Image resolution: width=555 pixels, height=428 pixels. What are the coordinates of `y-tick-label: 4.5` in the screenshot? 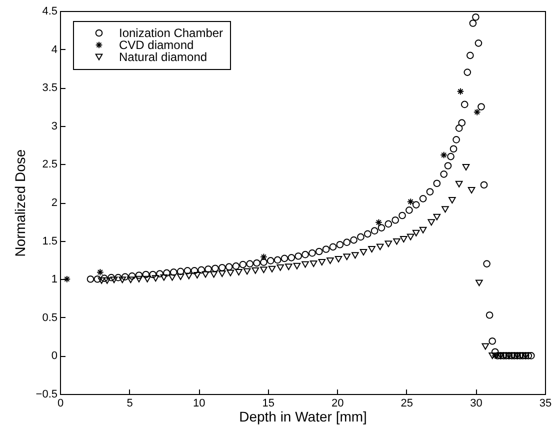 It's located at (50, 12).